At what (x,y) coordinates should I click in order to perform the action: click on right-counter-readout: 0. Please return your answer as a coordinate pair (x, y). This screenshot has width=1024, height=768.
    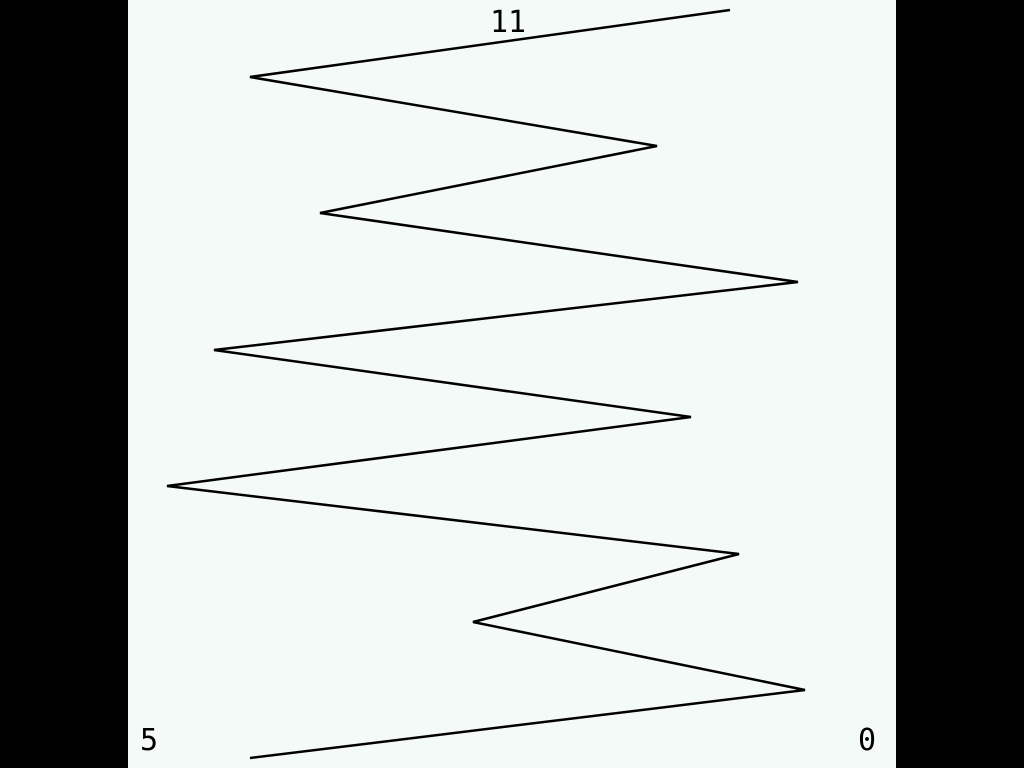
    Looking at the image, I should click on (867, 740).